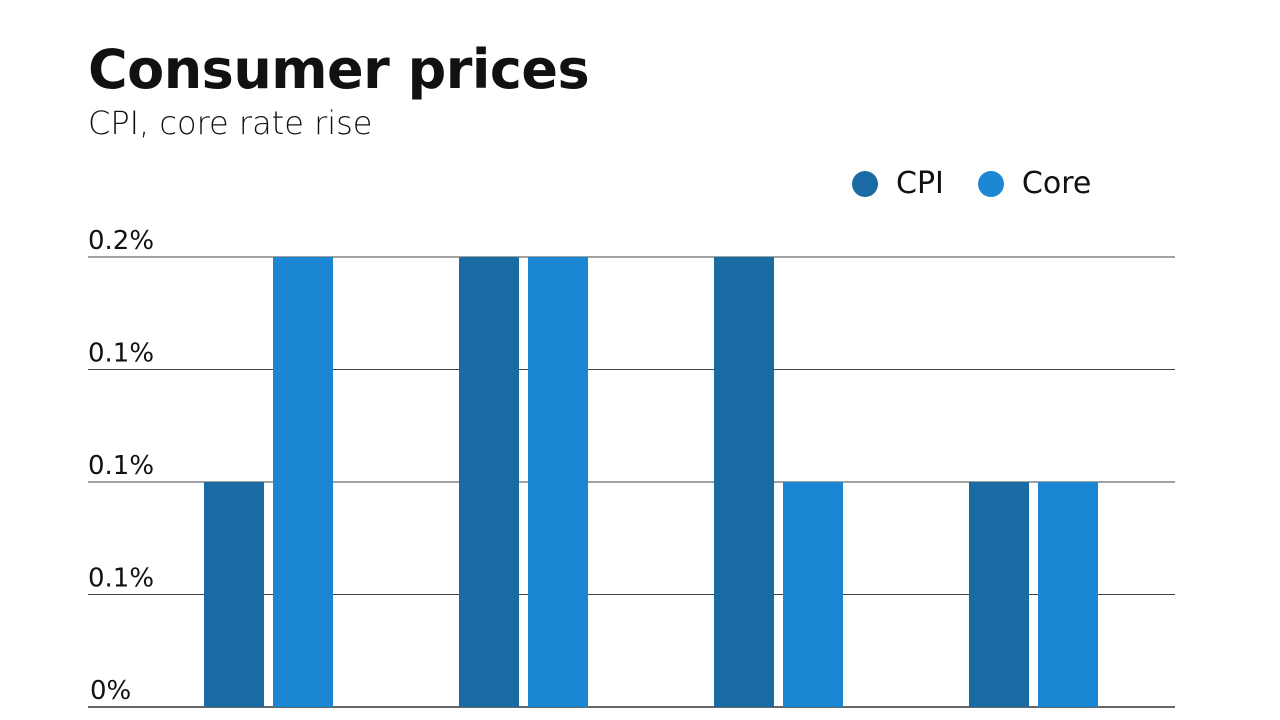 The height and width of the screenshot is (720, 1280). Describe the element at coordinates (110, 691) in the screenshot. I see `y-tick-label: 0%` at that location.